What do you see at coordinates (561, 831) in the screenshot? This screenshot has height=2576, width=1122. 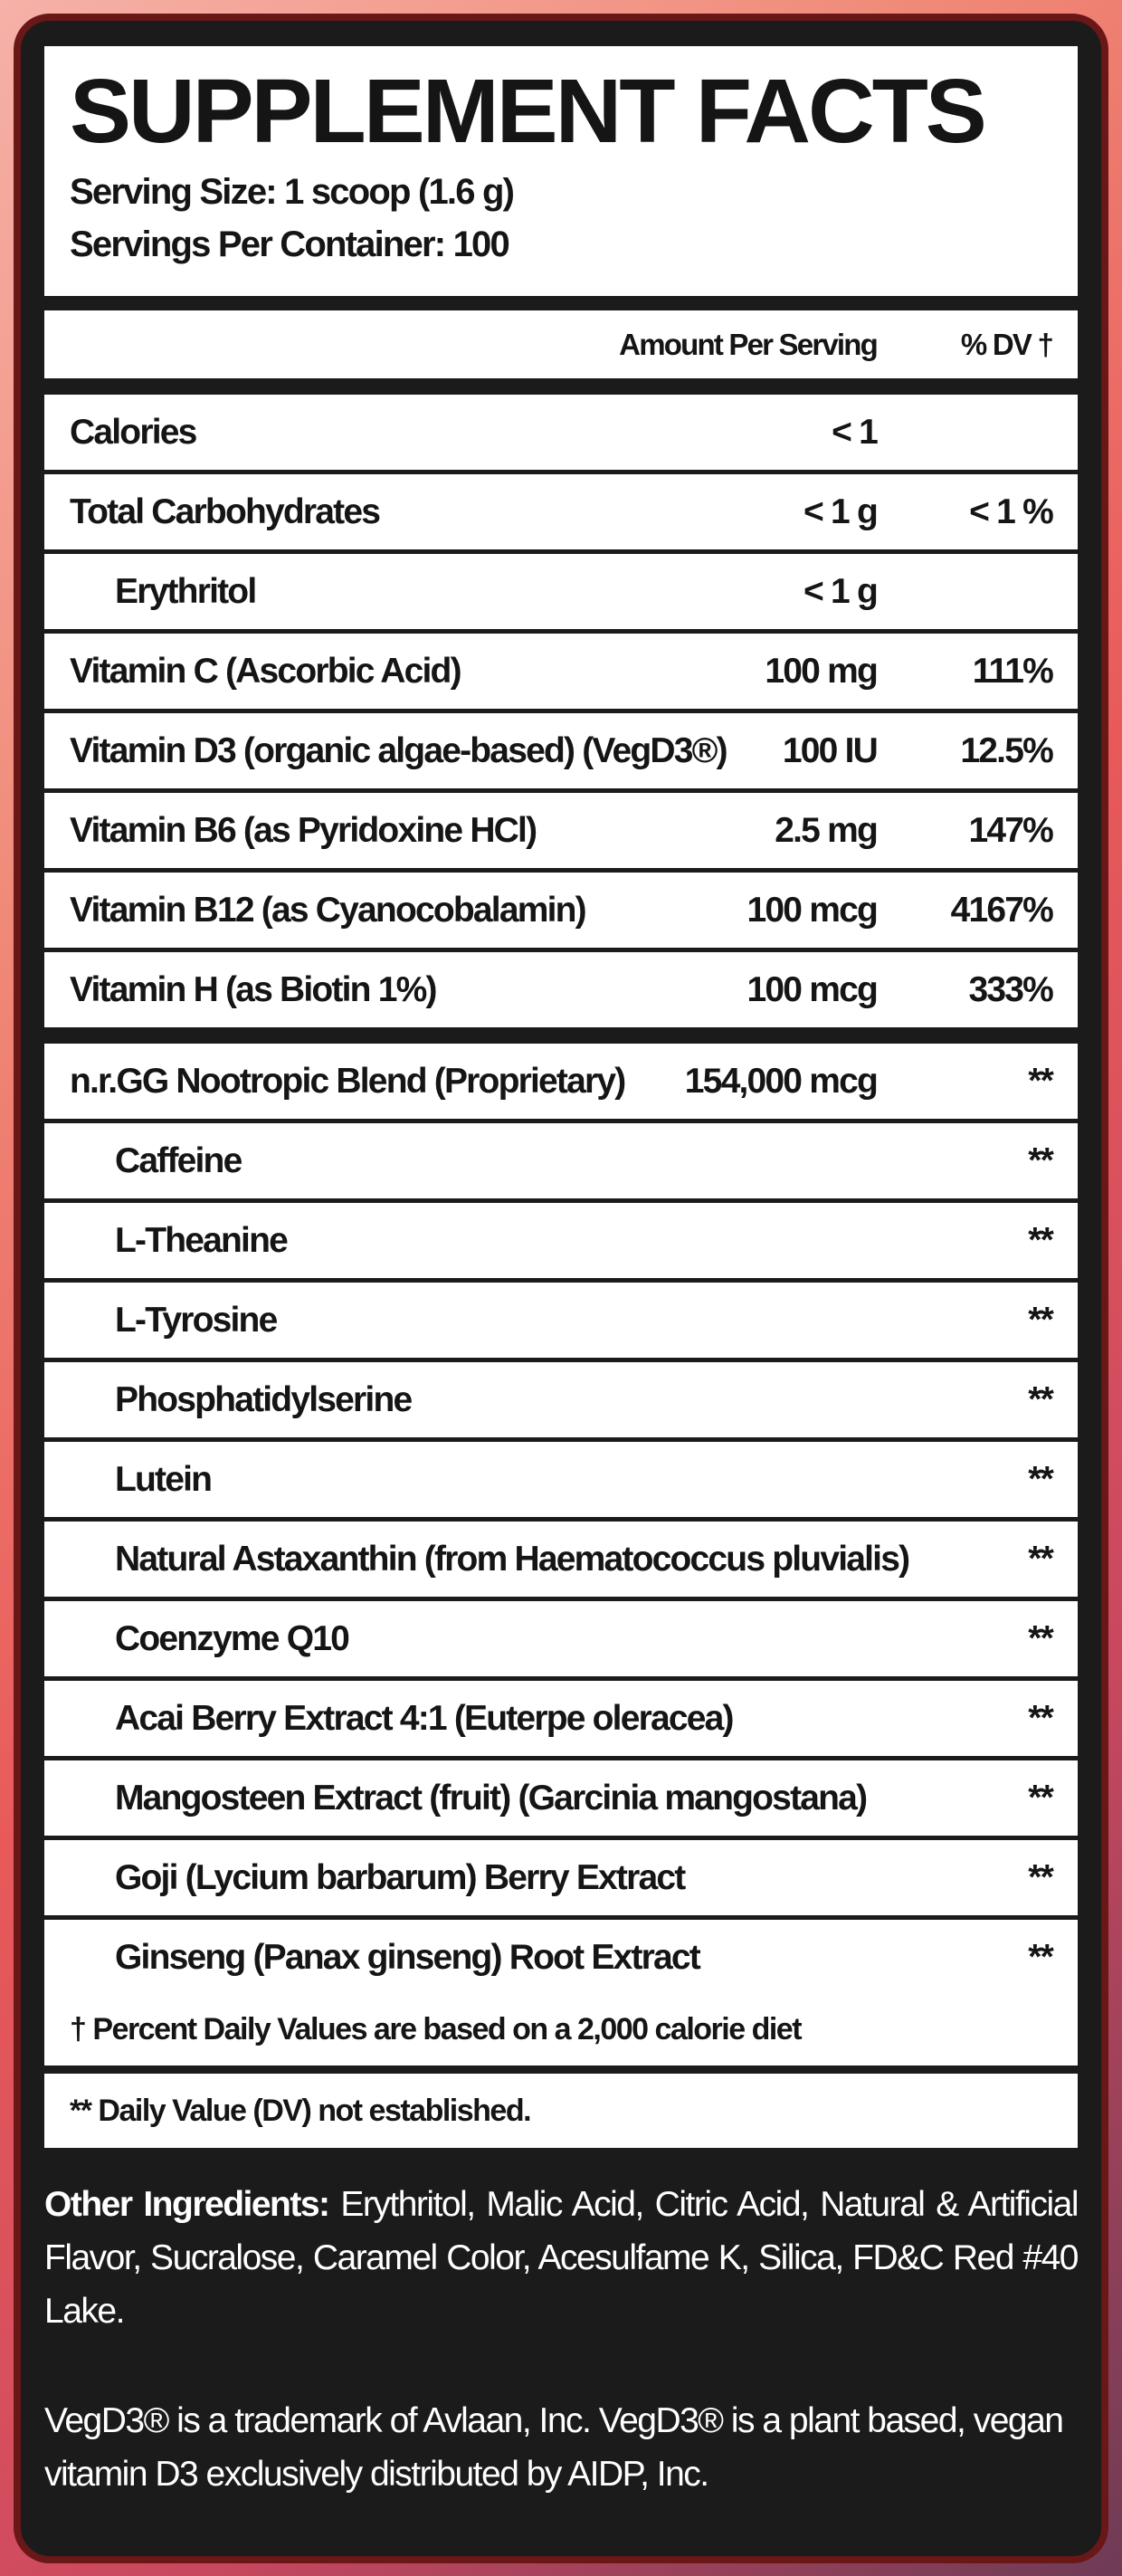 I see `table-row: Vitamin B6 (as Pyridoxine HCl) 2.5 mg 147%` at bounding box center [561, 831].